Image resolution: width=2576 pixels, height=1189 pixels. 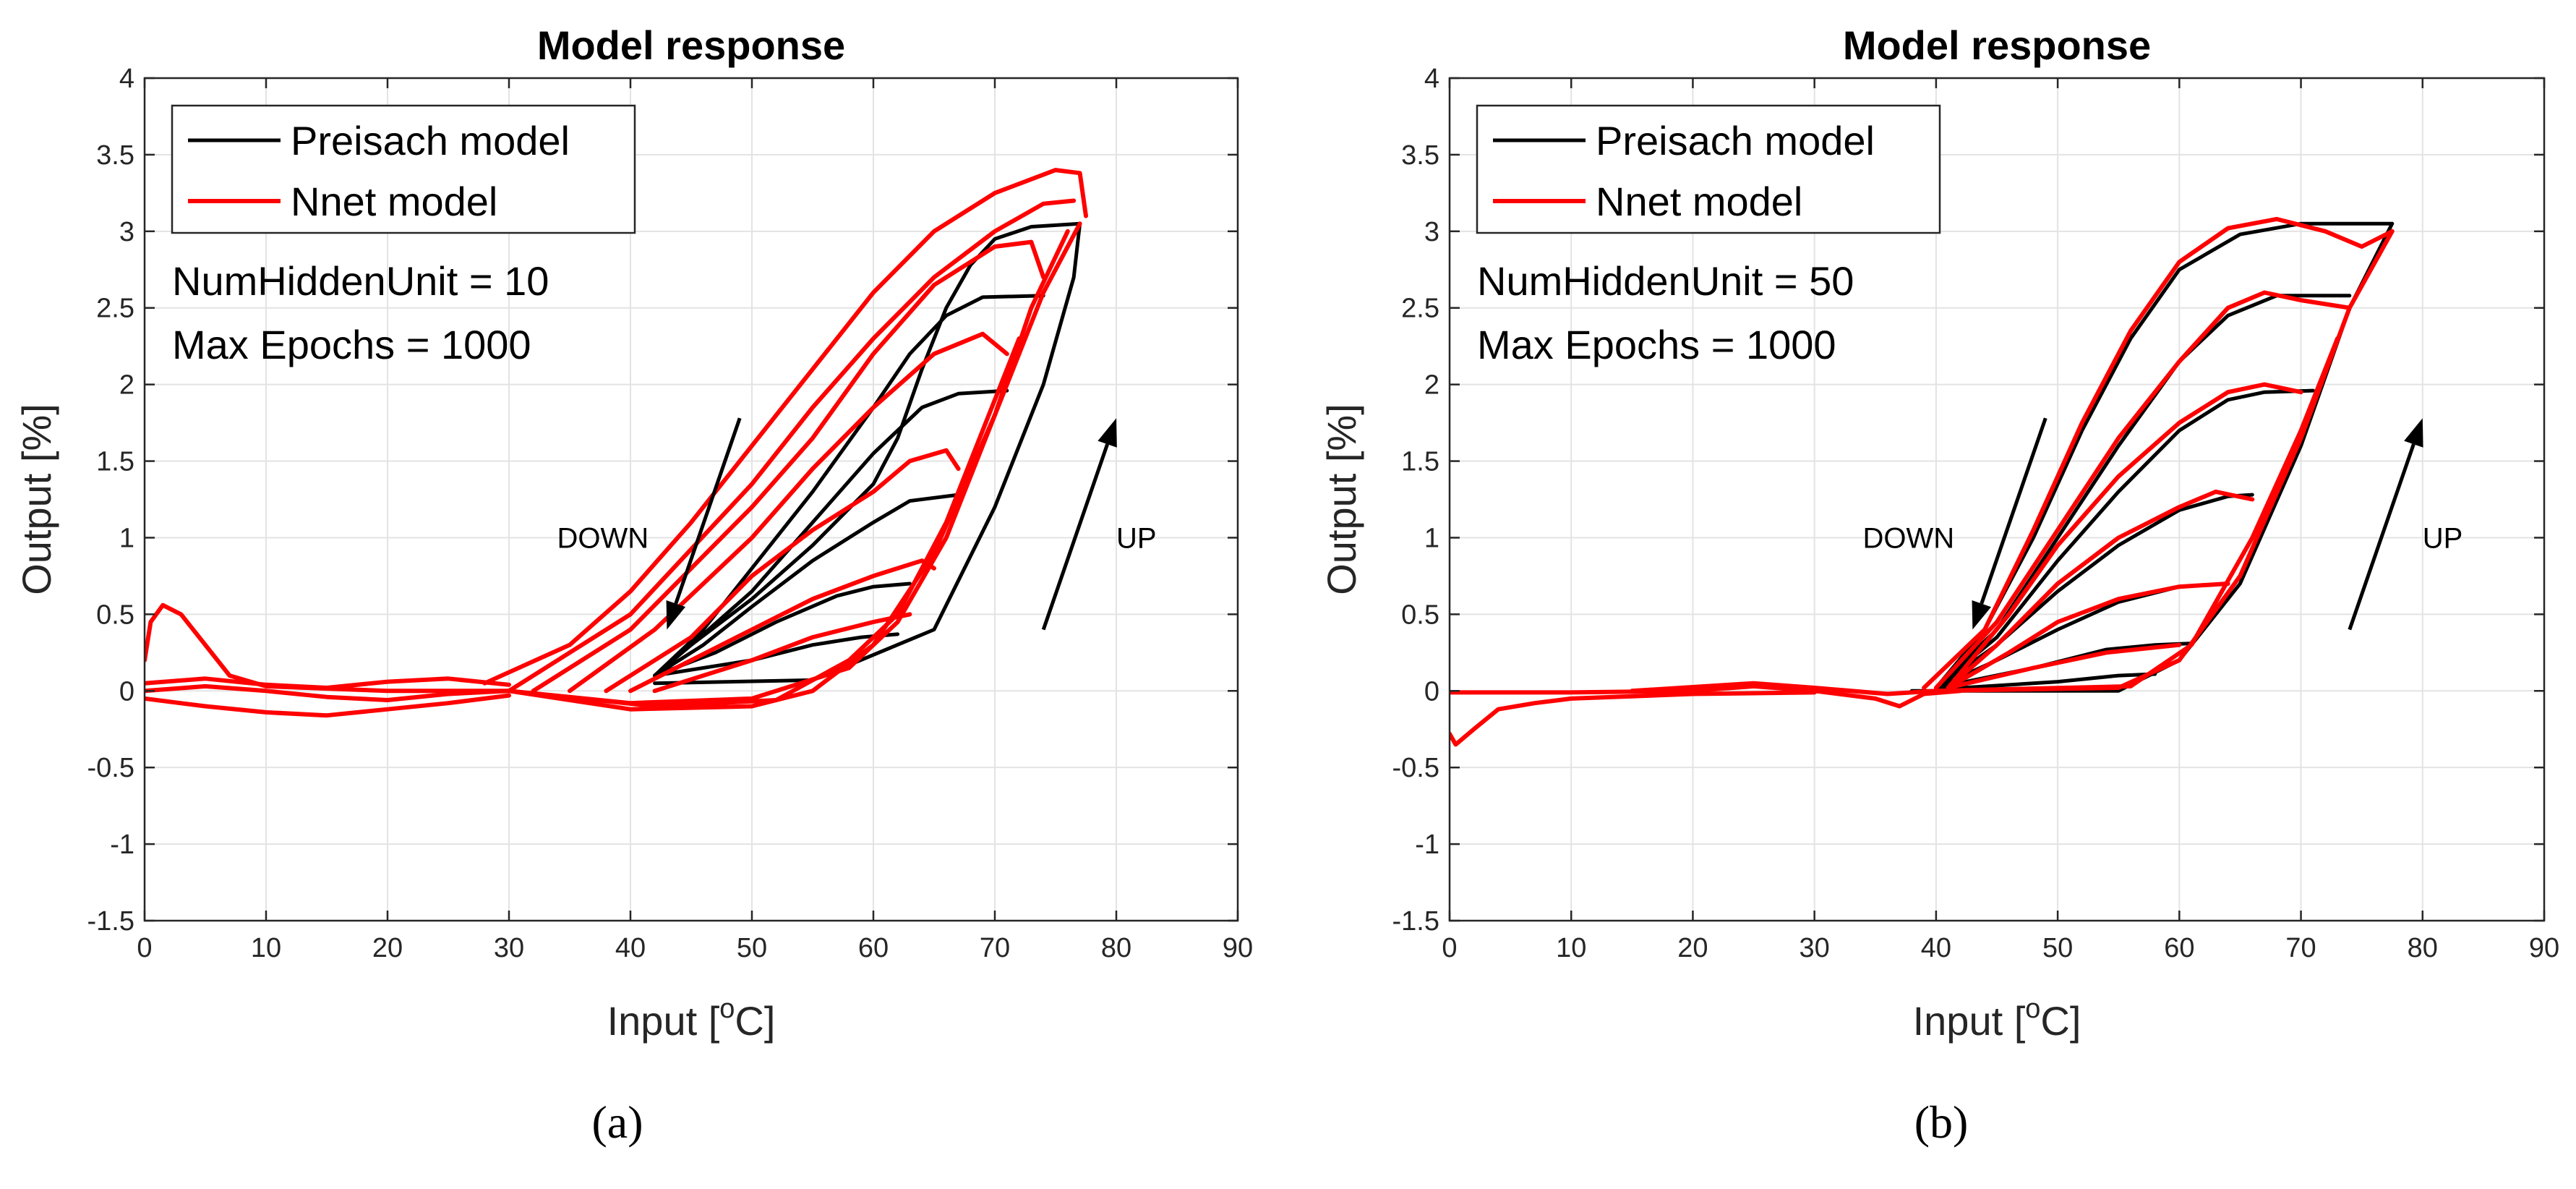 What do you see at coordinates (1942, 1122) in the screenshot?
I see `panel-label-b: (b)` at bounding box center [1942, 1122].